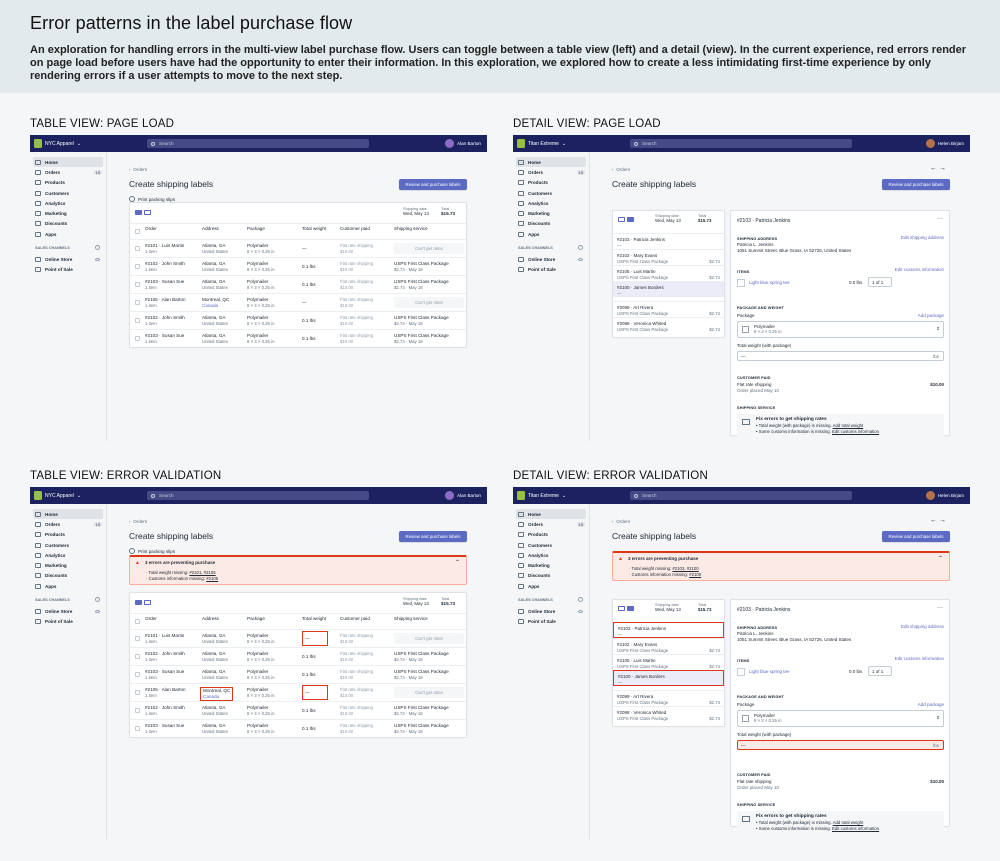  What do you see at coordinates (416, 603) in the screenshot?
I see `shipping-date: Wed, May 13` at bounding box center [416, 603].